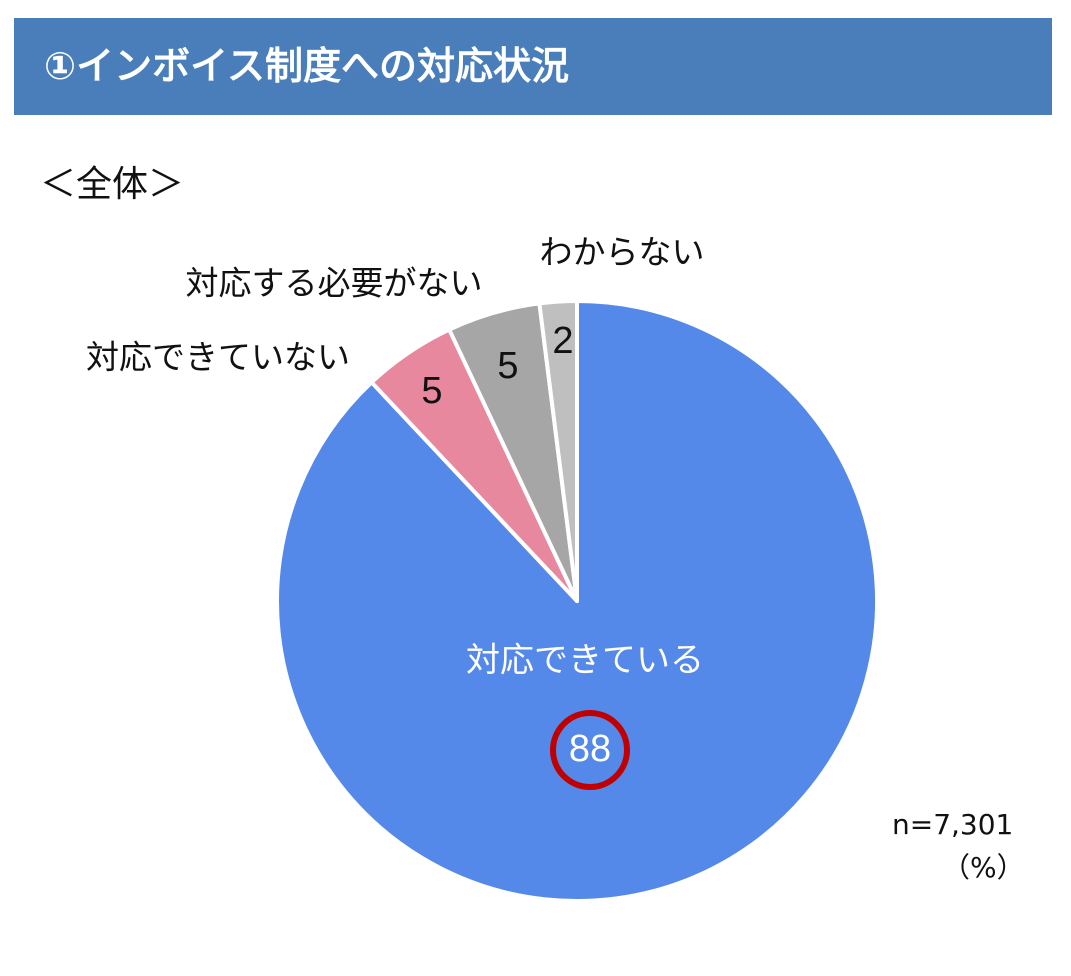 This screenshot has height=976, width=1071. I want to click on page-title: ①インボイス制度への対応状況, so click(307, 66).